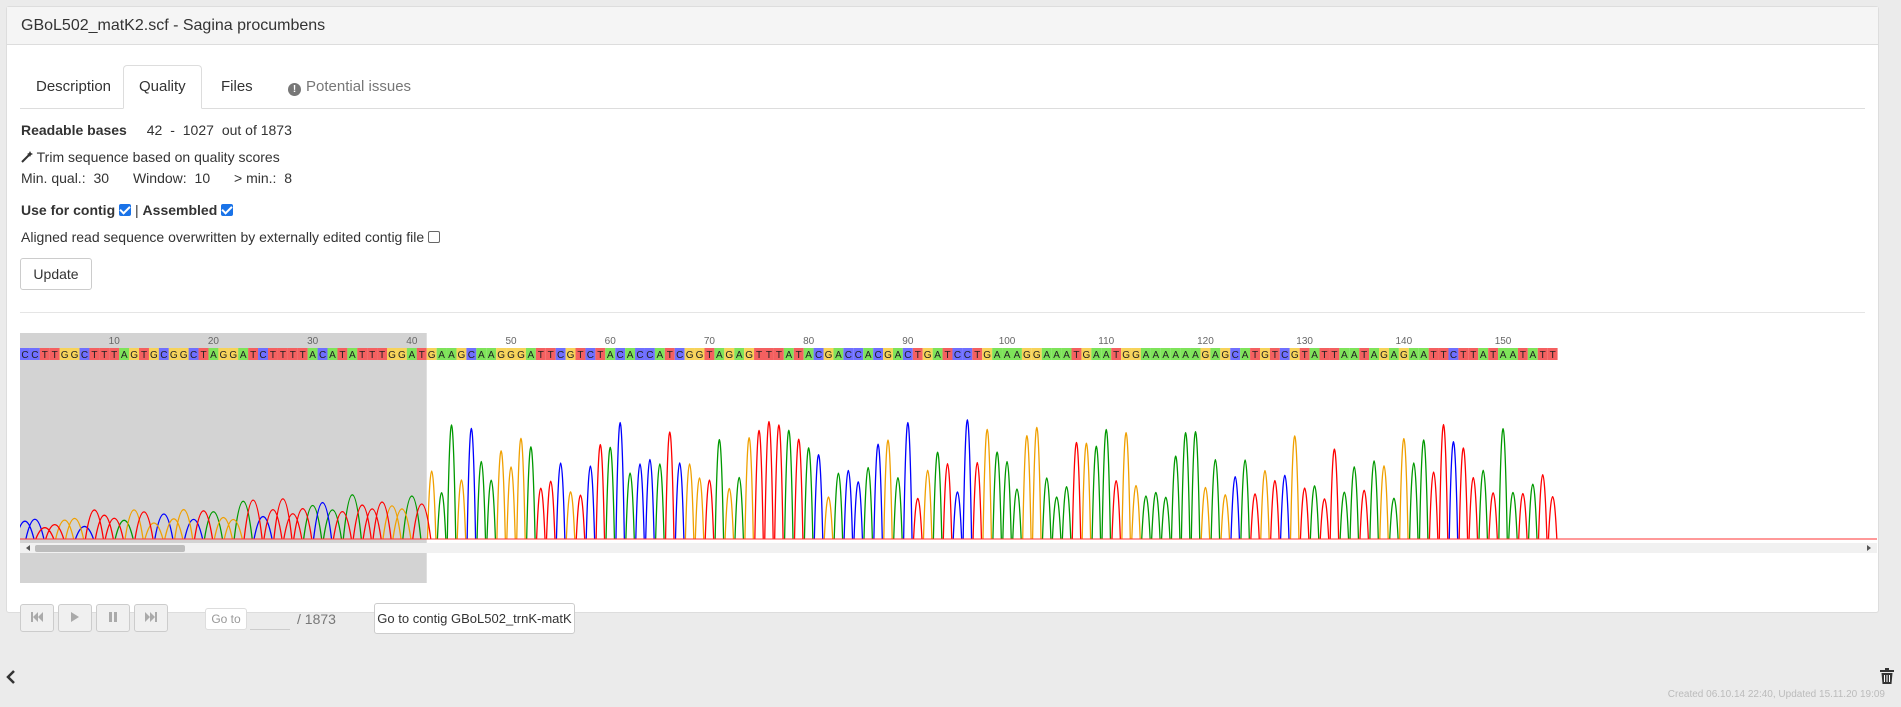 This screenshot has height=707, width=1901. I want to click on play-icon, so click(75, 617).